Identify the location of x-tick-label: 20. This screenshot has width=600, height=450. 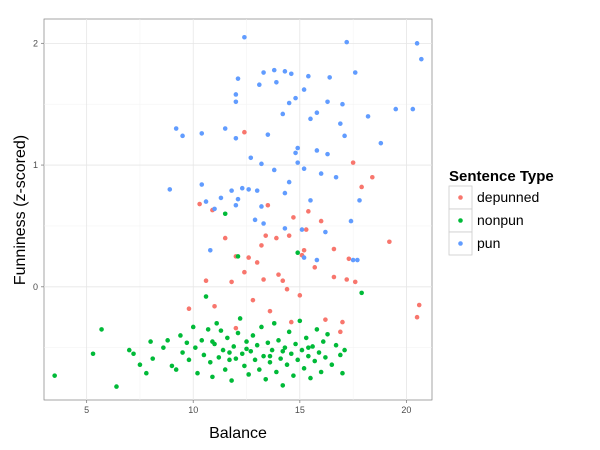
(406, 410).